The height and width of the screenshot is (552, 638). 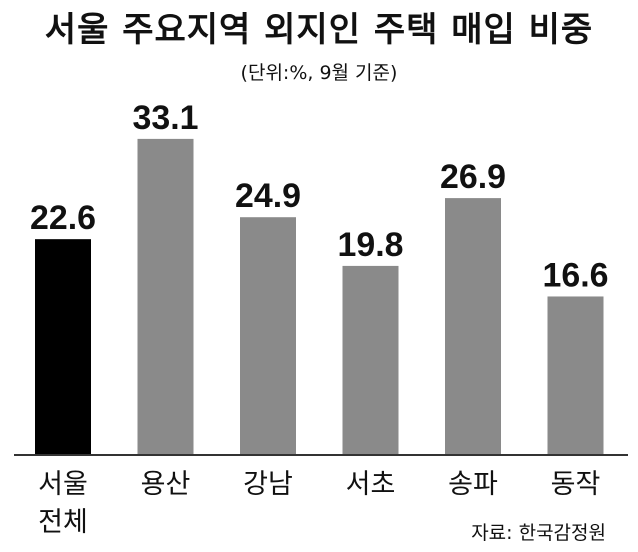 What do you see at coordinates (63, 218) in the screenshot?
I see `value-label-0: 22.6` at bounding box center [63, 218].